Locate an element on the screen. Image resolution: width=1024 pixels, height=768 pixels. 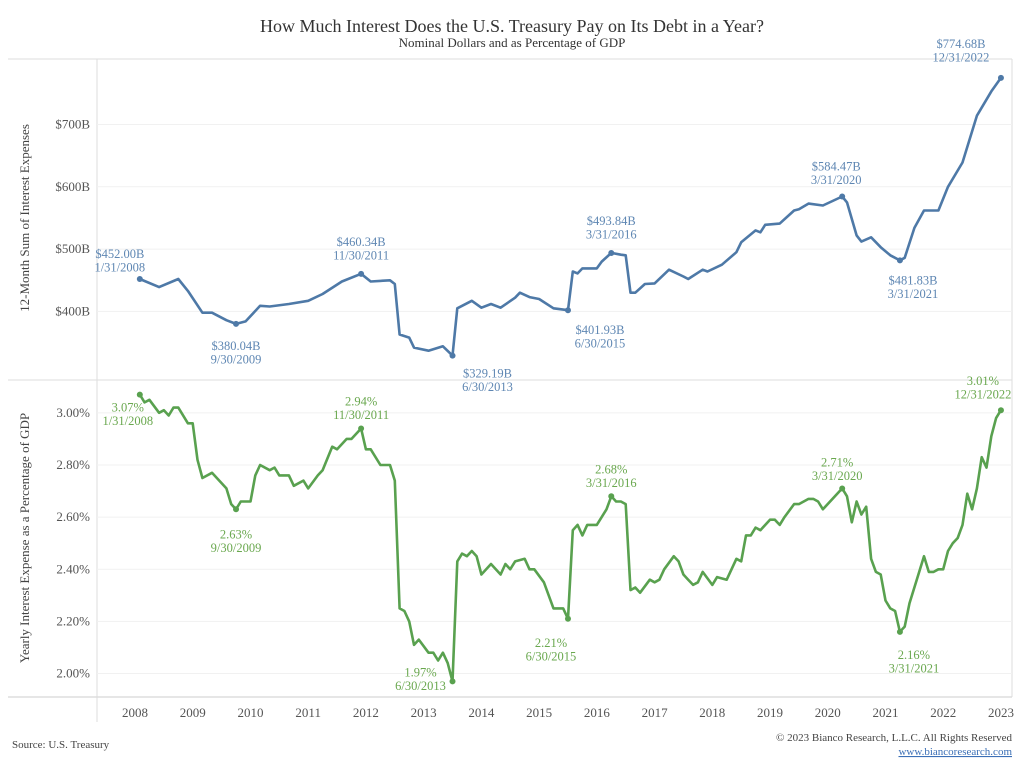
x-tick-label: 2015 is located at coordinates (539, 712).